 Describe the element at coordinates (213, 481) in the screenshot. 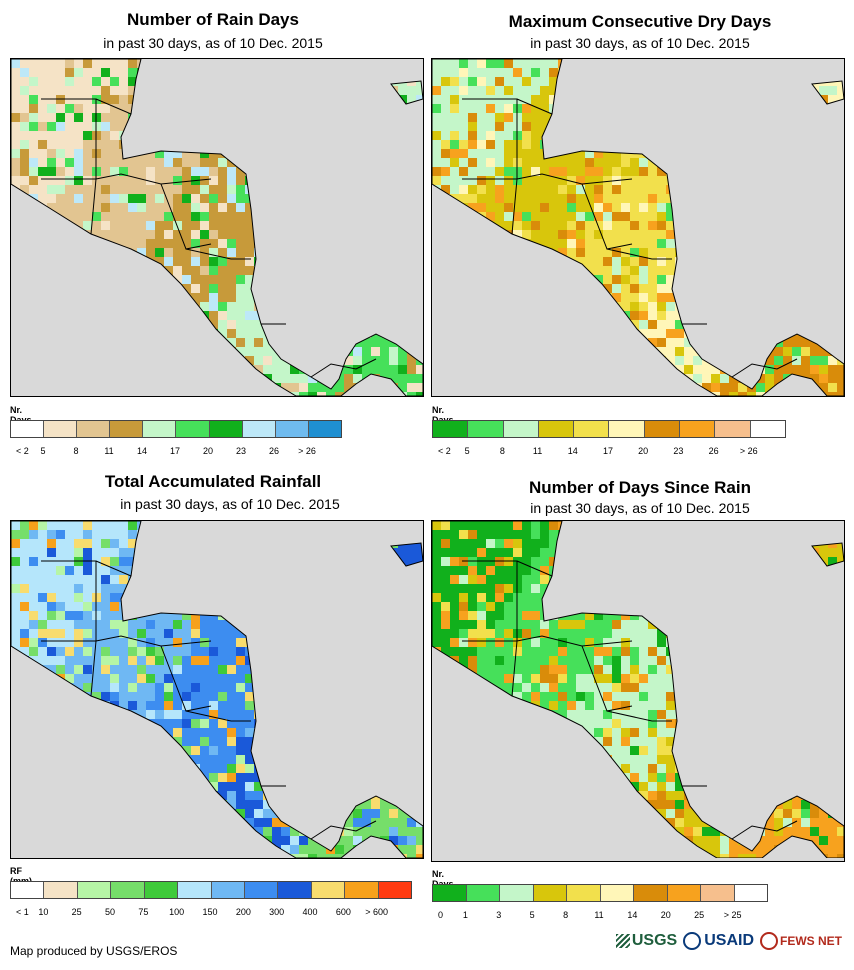

I see `panel-title: Total Accumulated Rainfall` at that location.